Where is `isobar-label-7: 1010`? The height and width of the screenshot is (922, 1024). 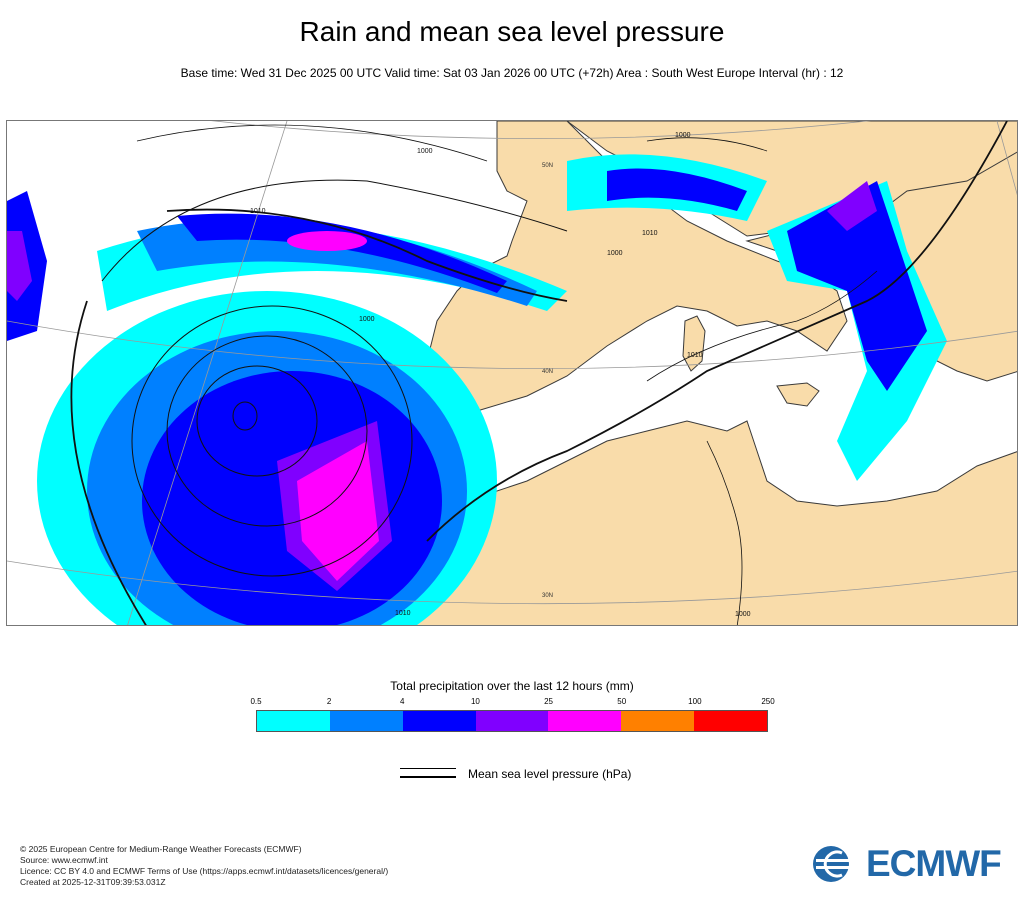
isobar-label-7: 1010 is located at coordinates (695, 355).